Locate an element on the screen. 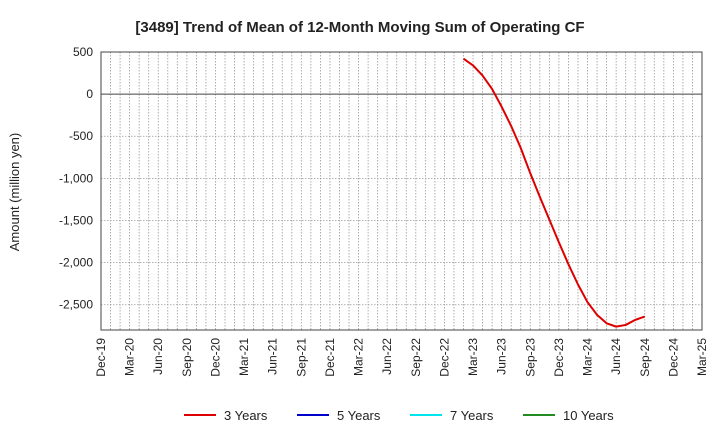  legend-item-10-years: 10 Years is located at coordinates (568, 415).